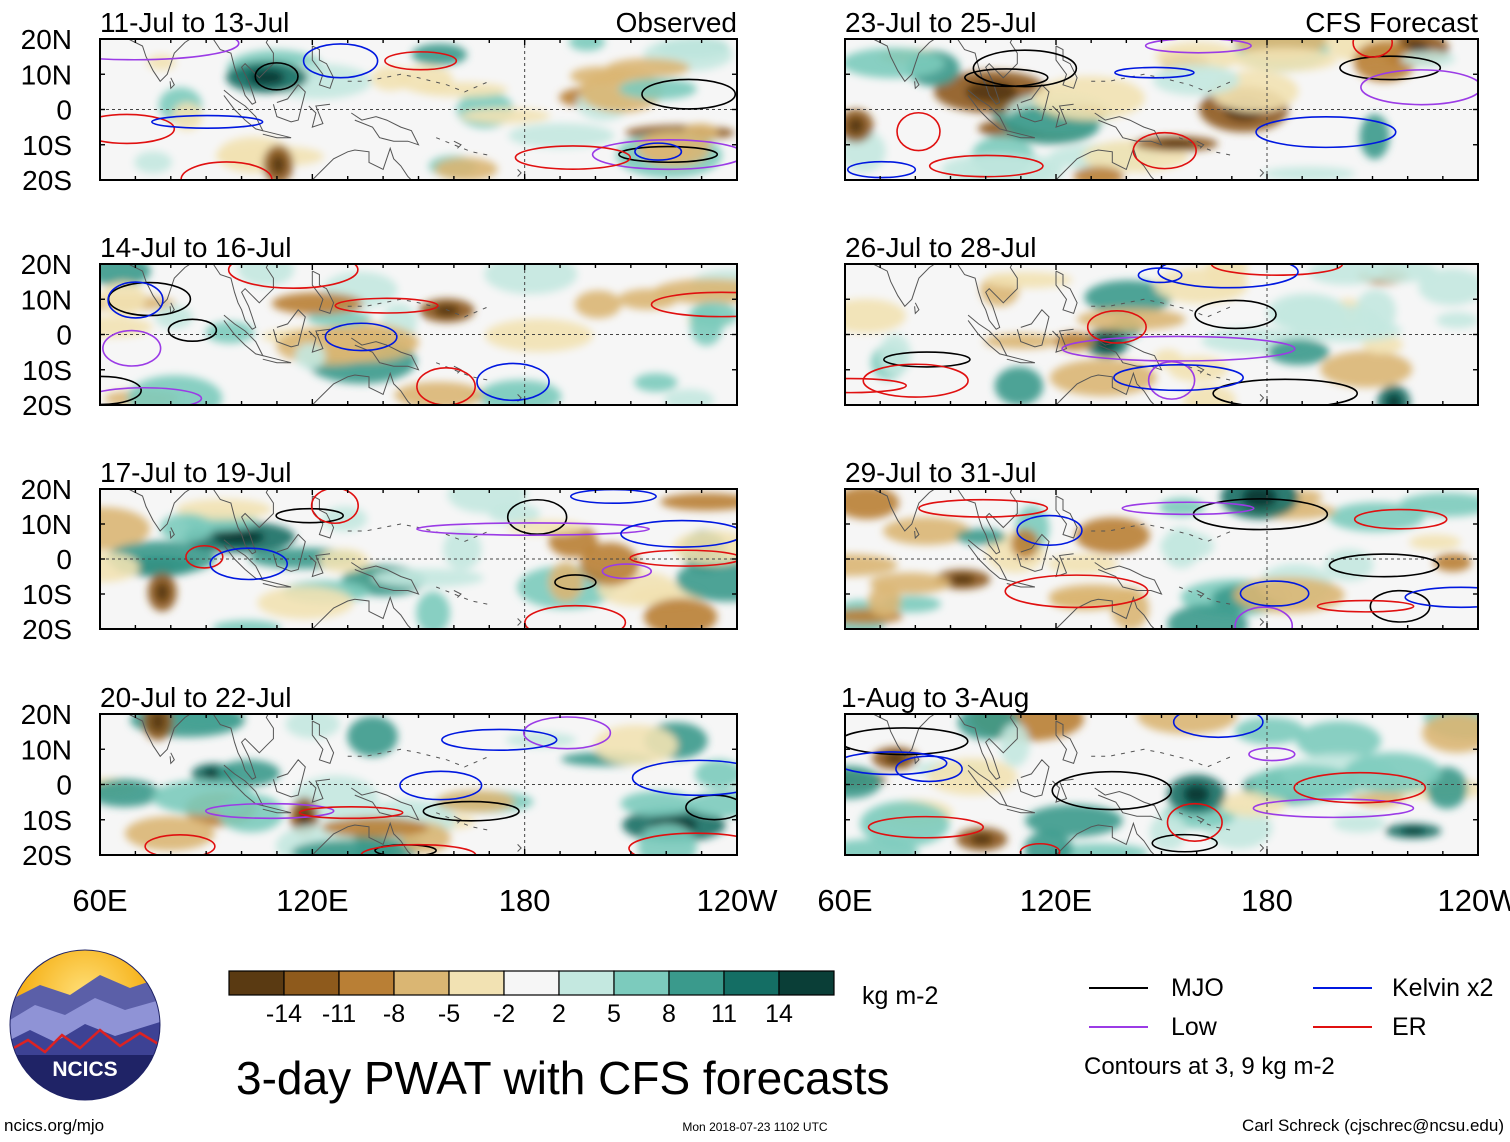  What do you see at coordinates (418, 559) in the screenshot?
I see `overlay-contours` at bounding box center [418, 559].